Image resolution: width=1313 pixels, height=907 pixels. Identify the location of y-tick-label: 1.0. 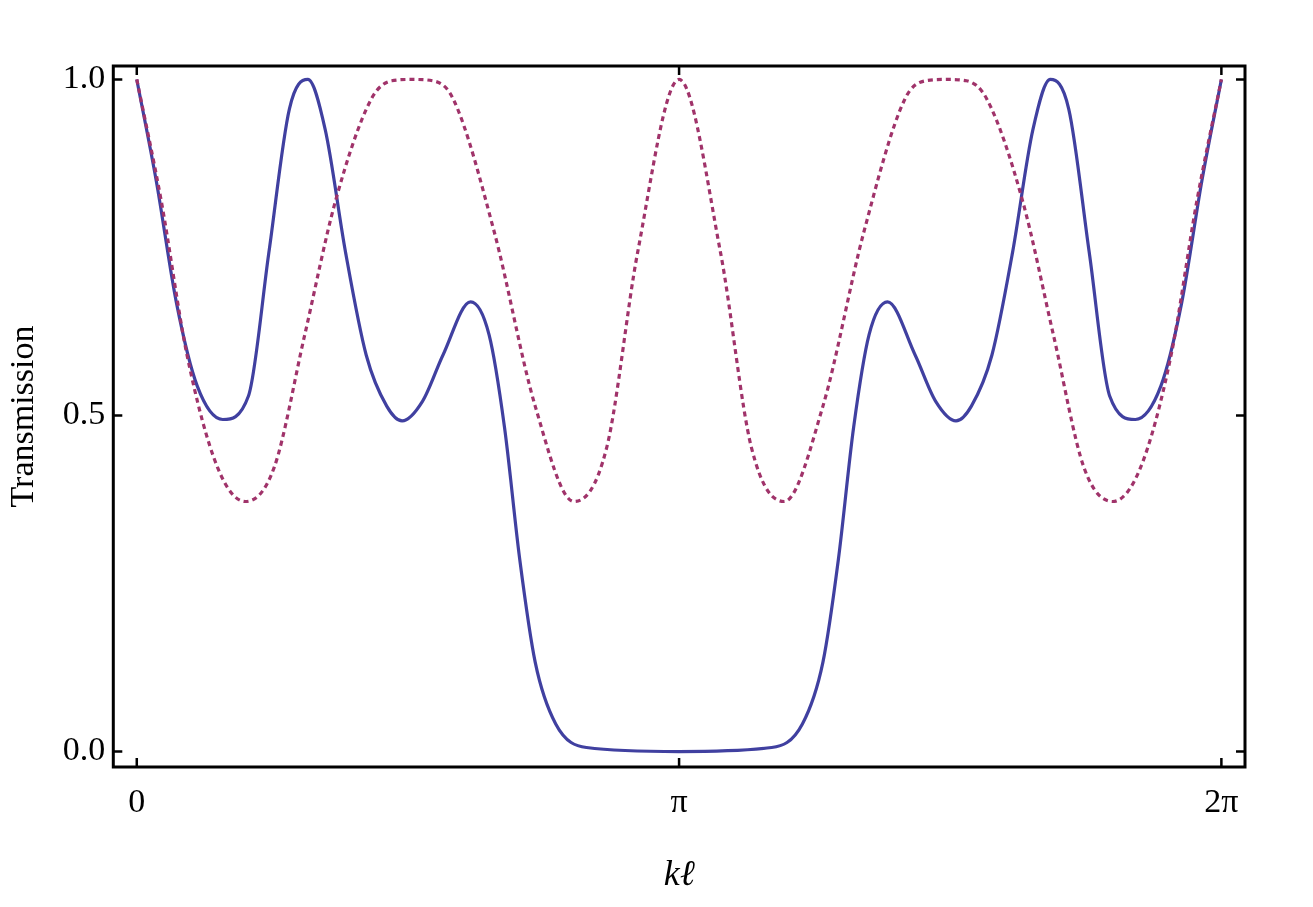
(84, 77).